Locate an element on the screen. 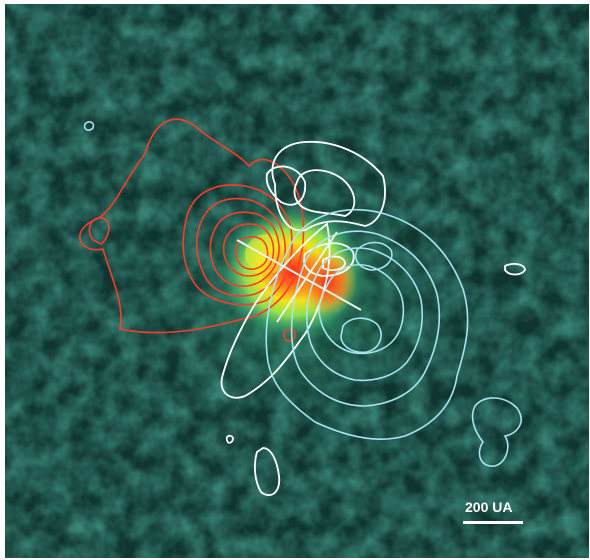 The height and width of the screenshot is (560, 590). outflow-axis-line is located at coordinates (299, 275).